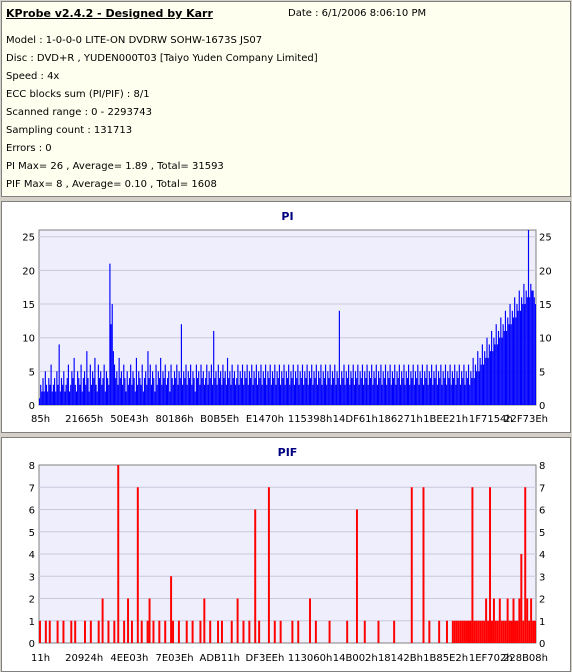 This screenshot has width=572, height=672. I want to click on pi-ytick-right: 25, so click(545, 238).